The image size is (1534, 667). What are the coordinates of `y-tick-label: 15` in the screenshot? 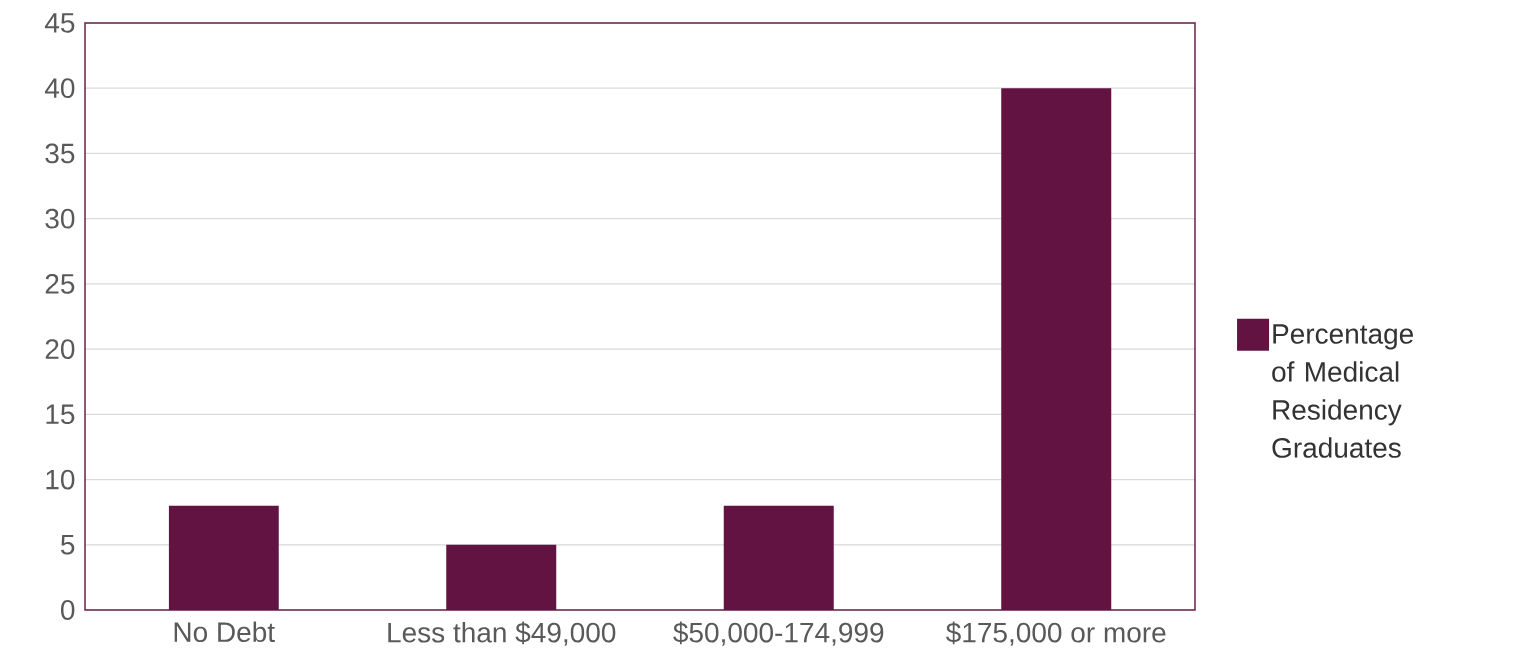 It's located at (60, 414).